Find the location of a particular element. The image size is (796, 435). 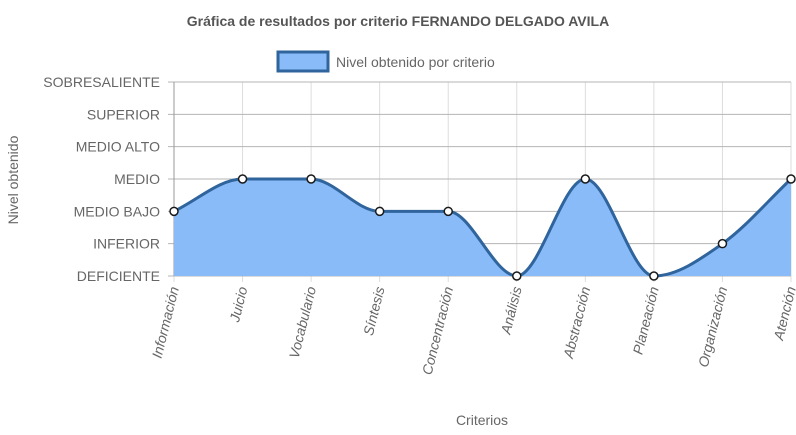

y-tick-label: SOBRESALIENTE is located at coordinates (101, 82).